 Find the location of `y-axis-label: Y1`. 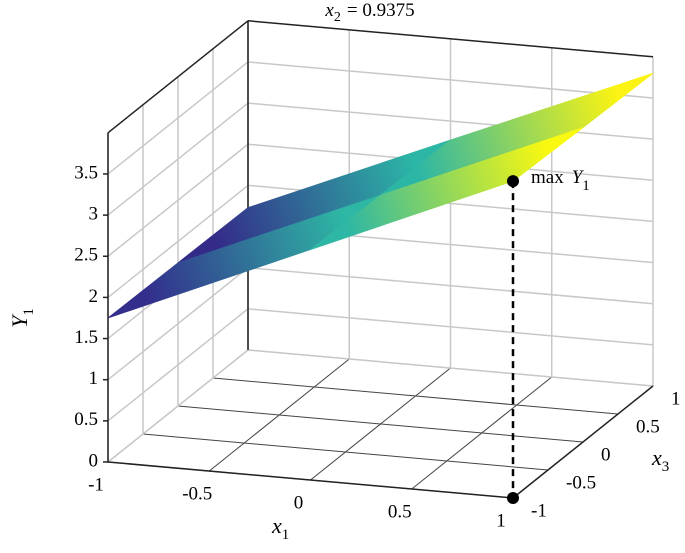

y-axis-label: Y1 is located at coordinates (22, 318).